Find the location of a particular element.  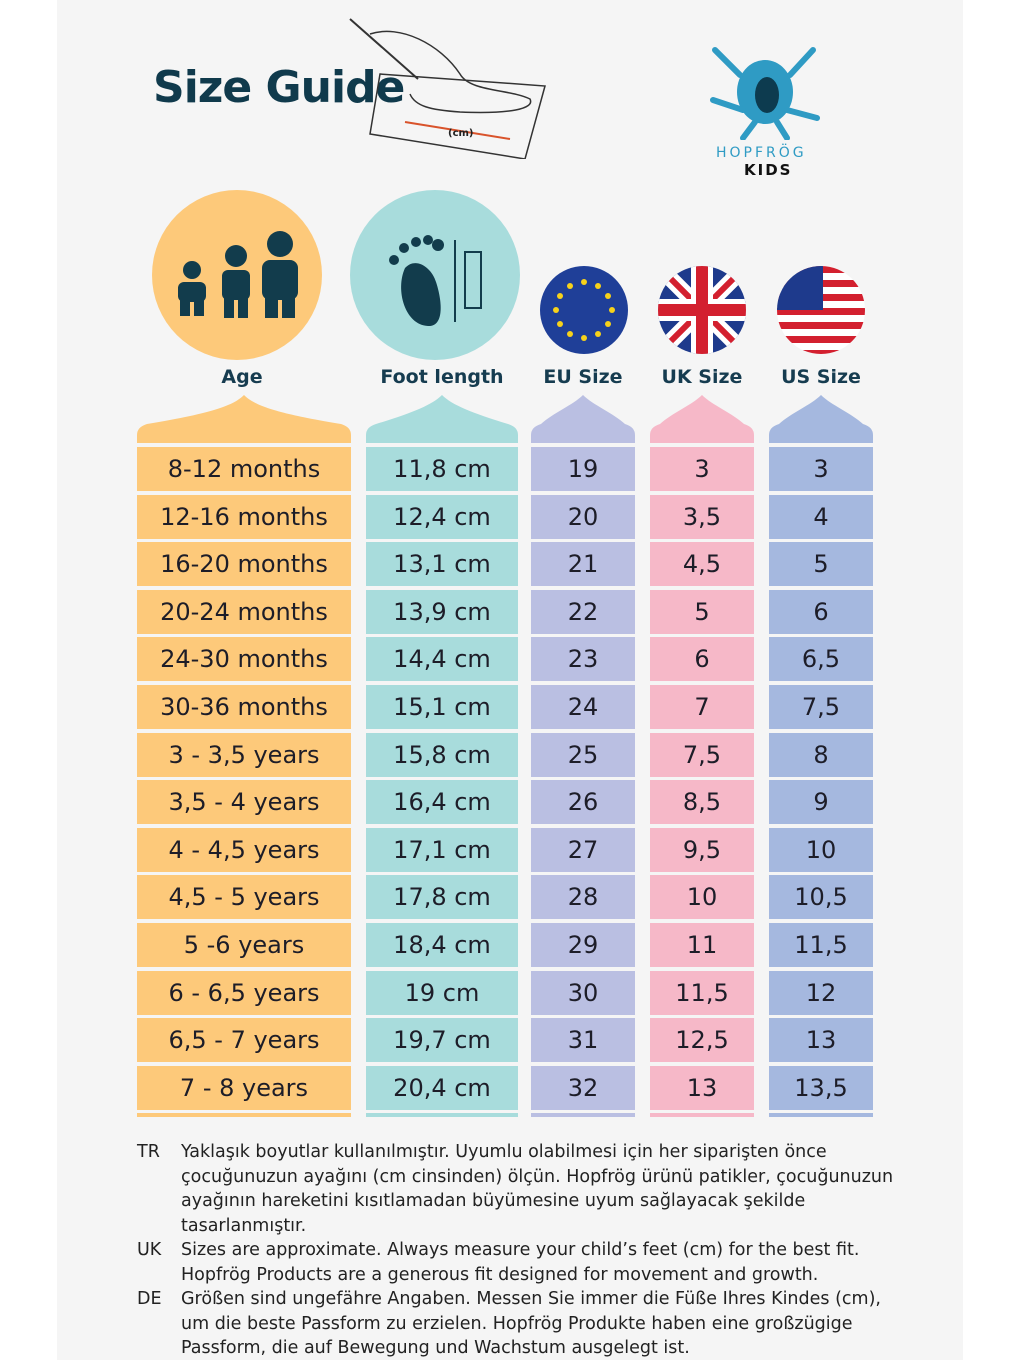

cell-eu: 25 is located at coordinates (583, 754).